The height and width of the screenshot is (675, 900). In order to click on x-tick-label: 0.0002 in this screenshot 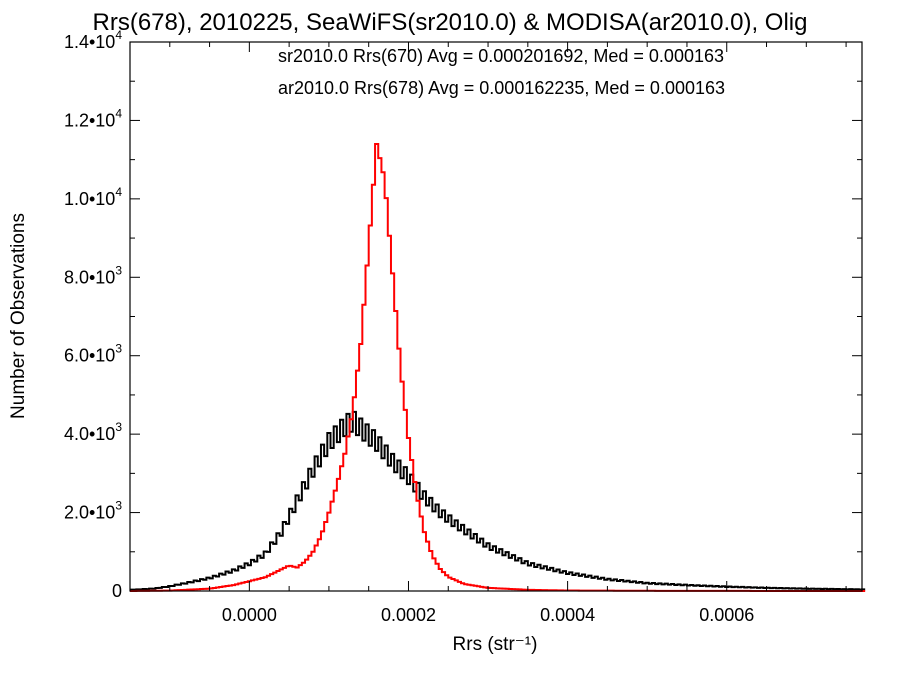, I will do `click(408, 615)`.